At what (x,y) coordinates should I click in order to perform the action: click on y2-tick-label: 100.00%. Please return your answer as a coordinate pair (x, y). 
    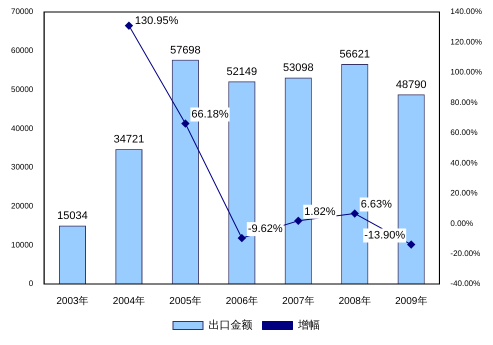
    Looking at the image, I should click on (466, 72).